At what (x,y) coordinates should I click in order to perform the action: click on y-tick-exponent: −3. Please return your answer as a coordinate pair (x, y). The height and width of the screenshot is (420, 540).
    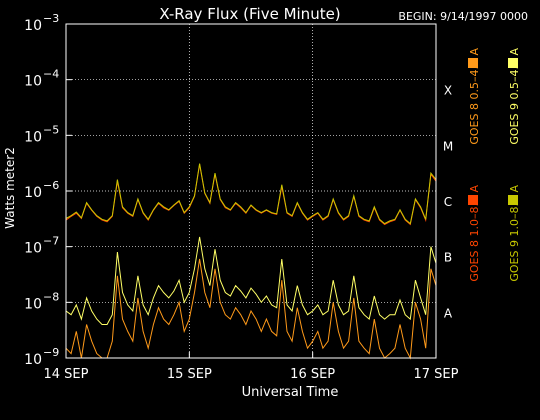
    Looking at the image, I should click on (51, 18).